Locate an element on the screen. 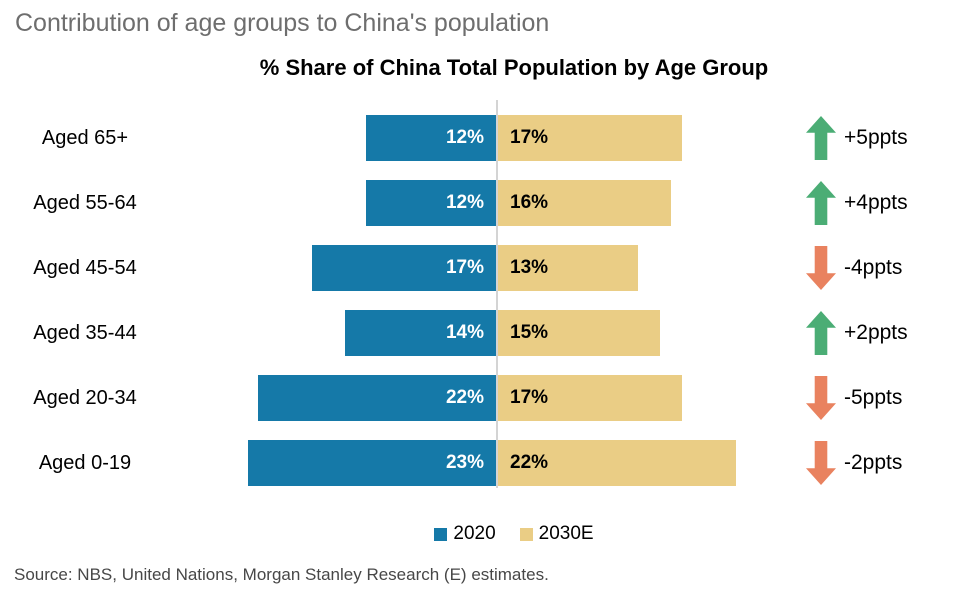 This screenshot has width=956, height=598. legend-item-2020: 2020 is located at coordinates (465, 534).